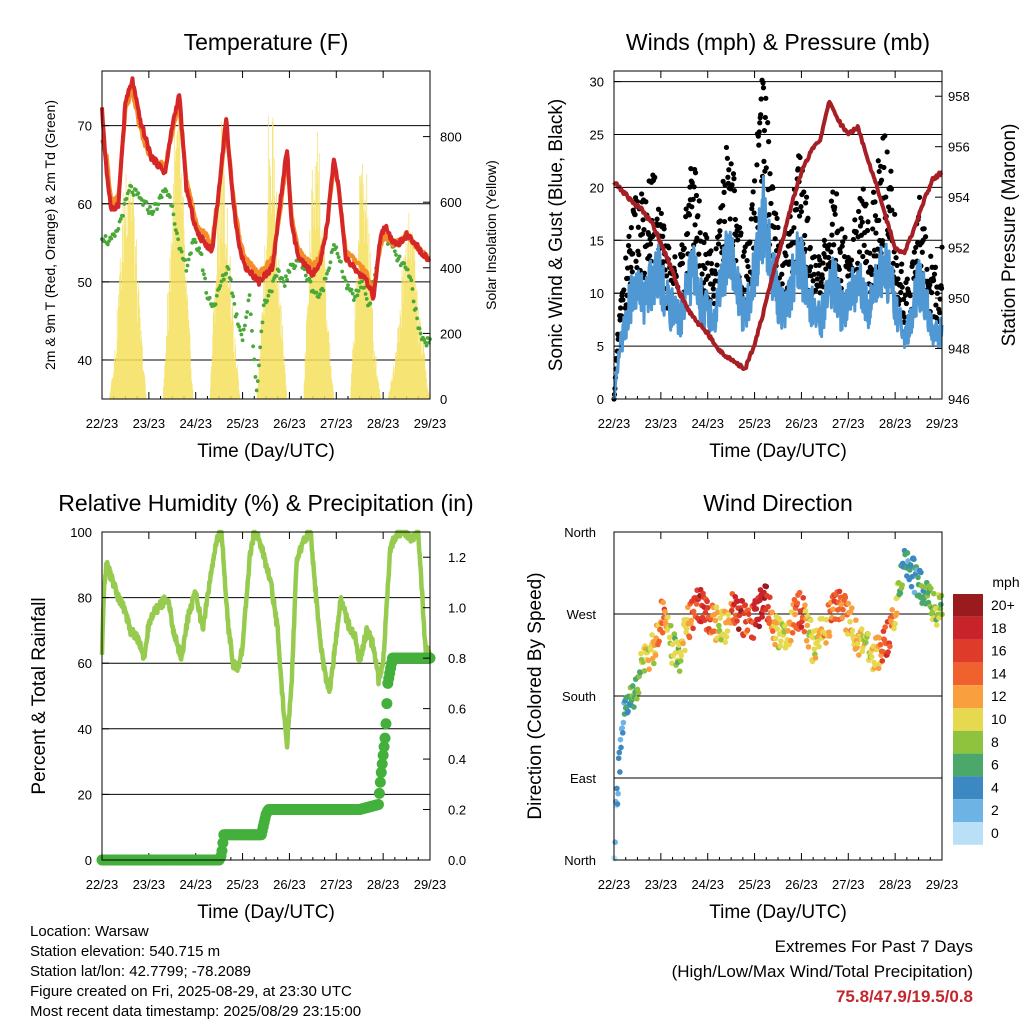  Describe the element at coordinates (580, 860) in the screenshot. I see `y-tick-label: North` at that location.